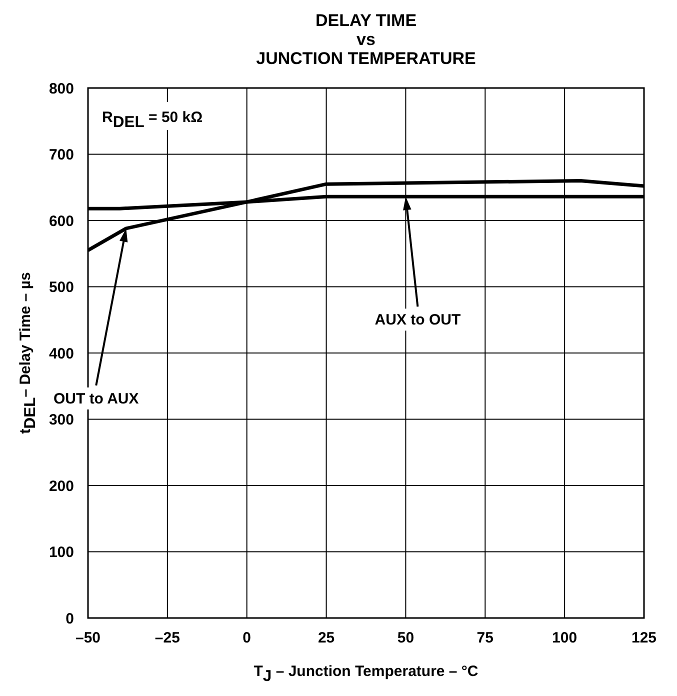 The width and height of the screenshot is (677, 696). Describe the element at coordinates (61, 486) in the screenshot. I see `y-tick-label: 200` at that location.